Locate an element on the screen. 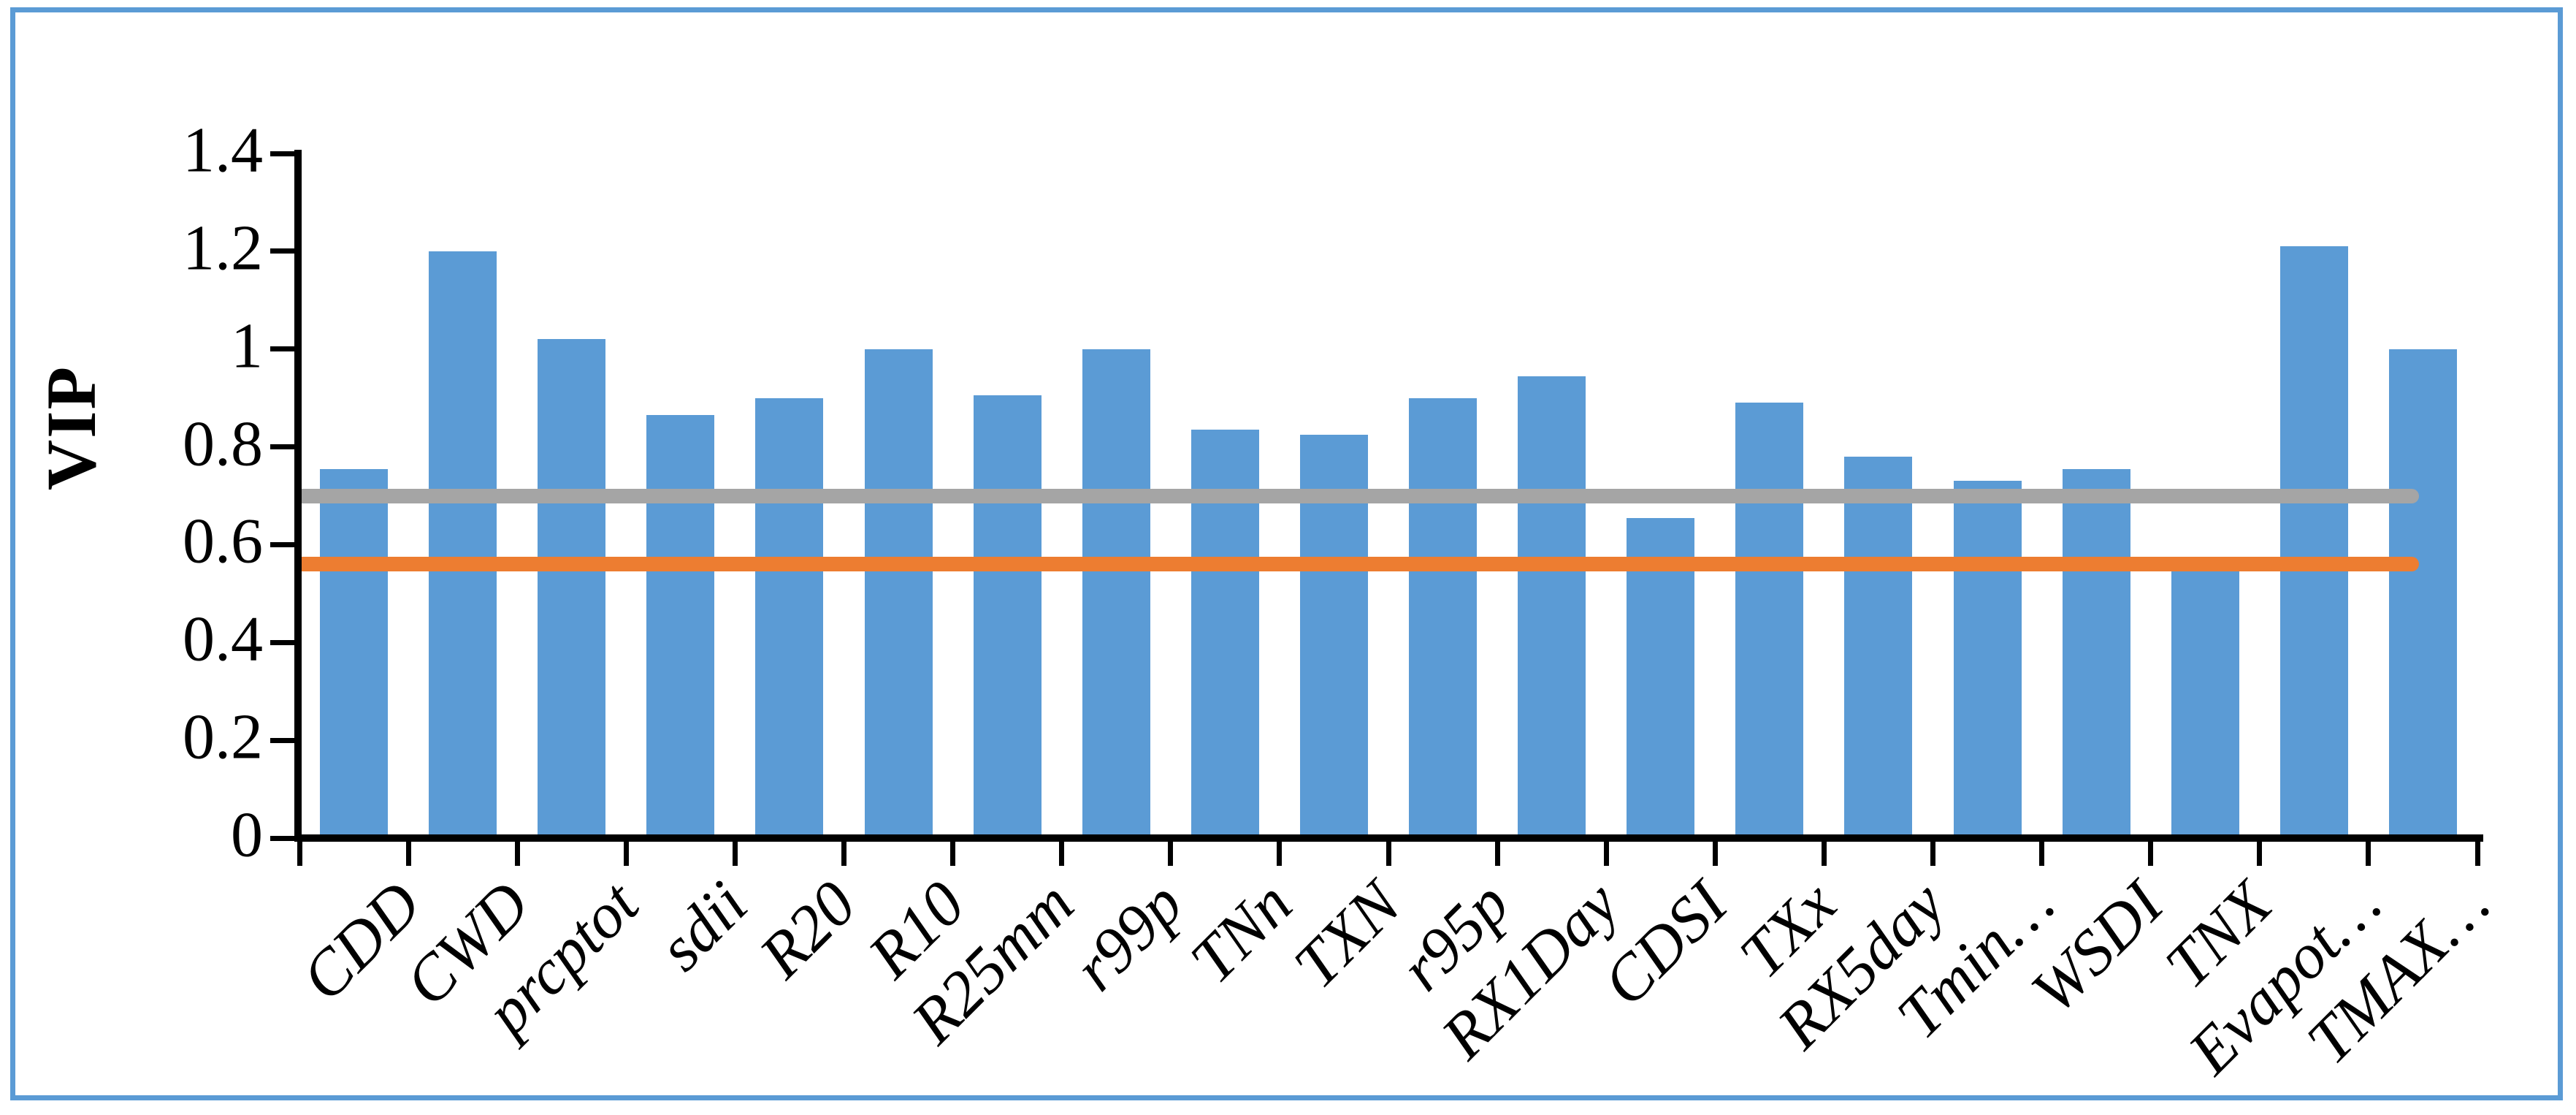 This screenshot has height=1115, width=2576. x-category-label: sdii is located at coordinates (703, 926).